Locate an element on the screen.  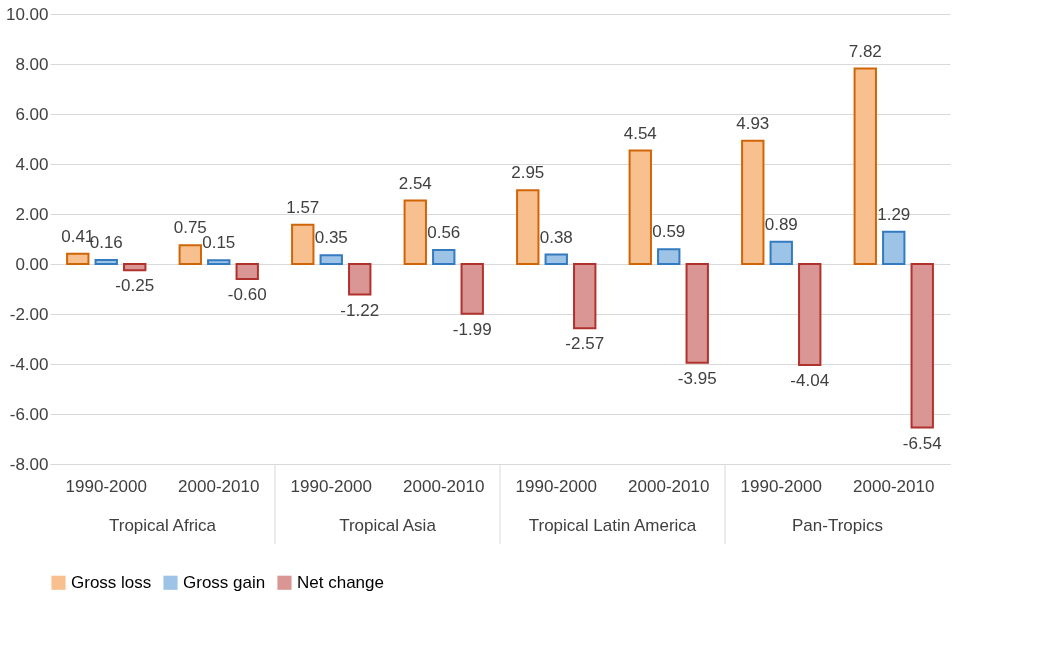
text: Tropical Africa is located at coordinates (162, 525).